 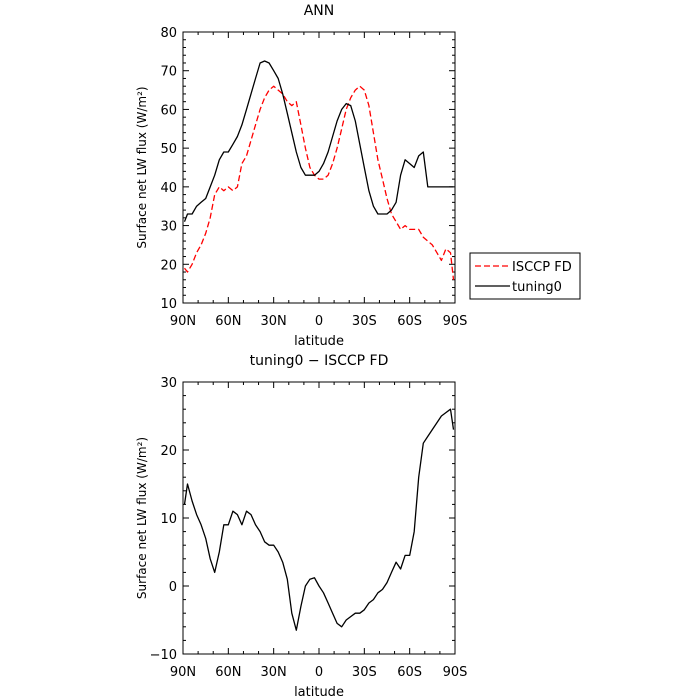 I want to click on chart-title: ANN, so click(x=319, y=11).